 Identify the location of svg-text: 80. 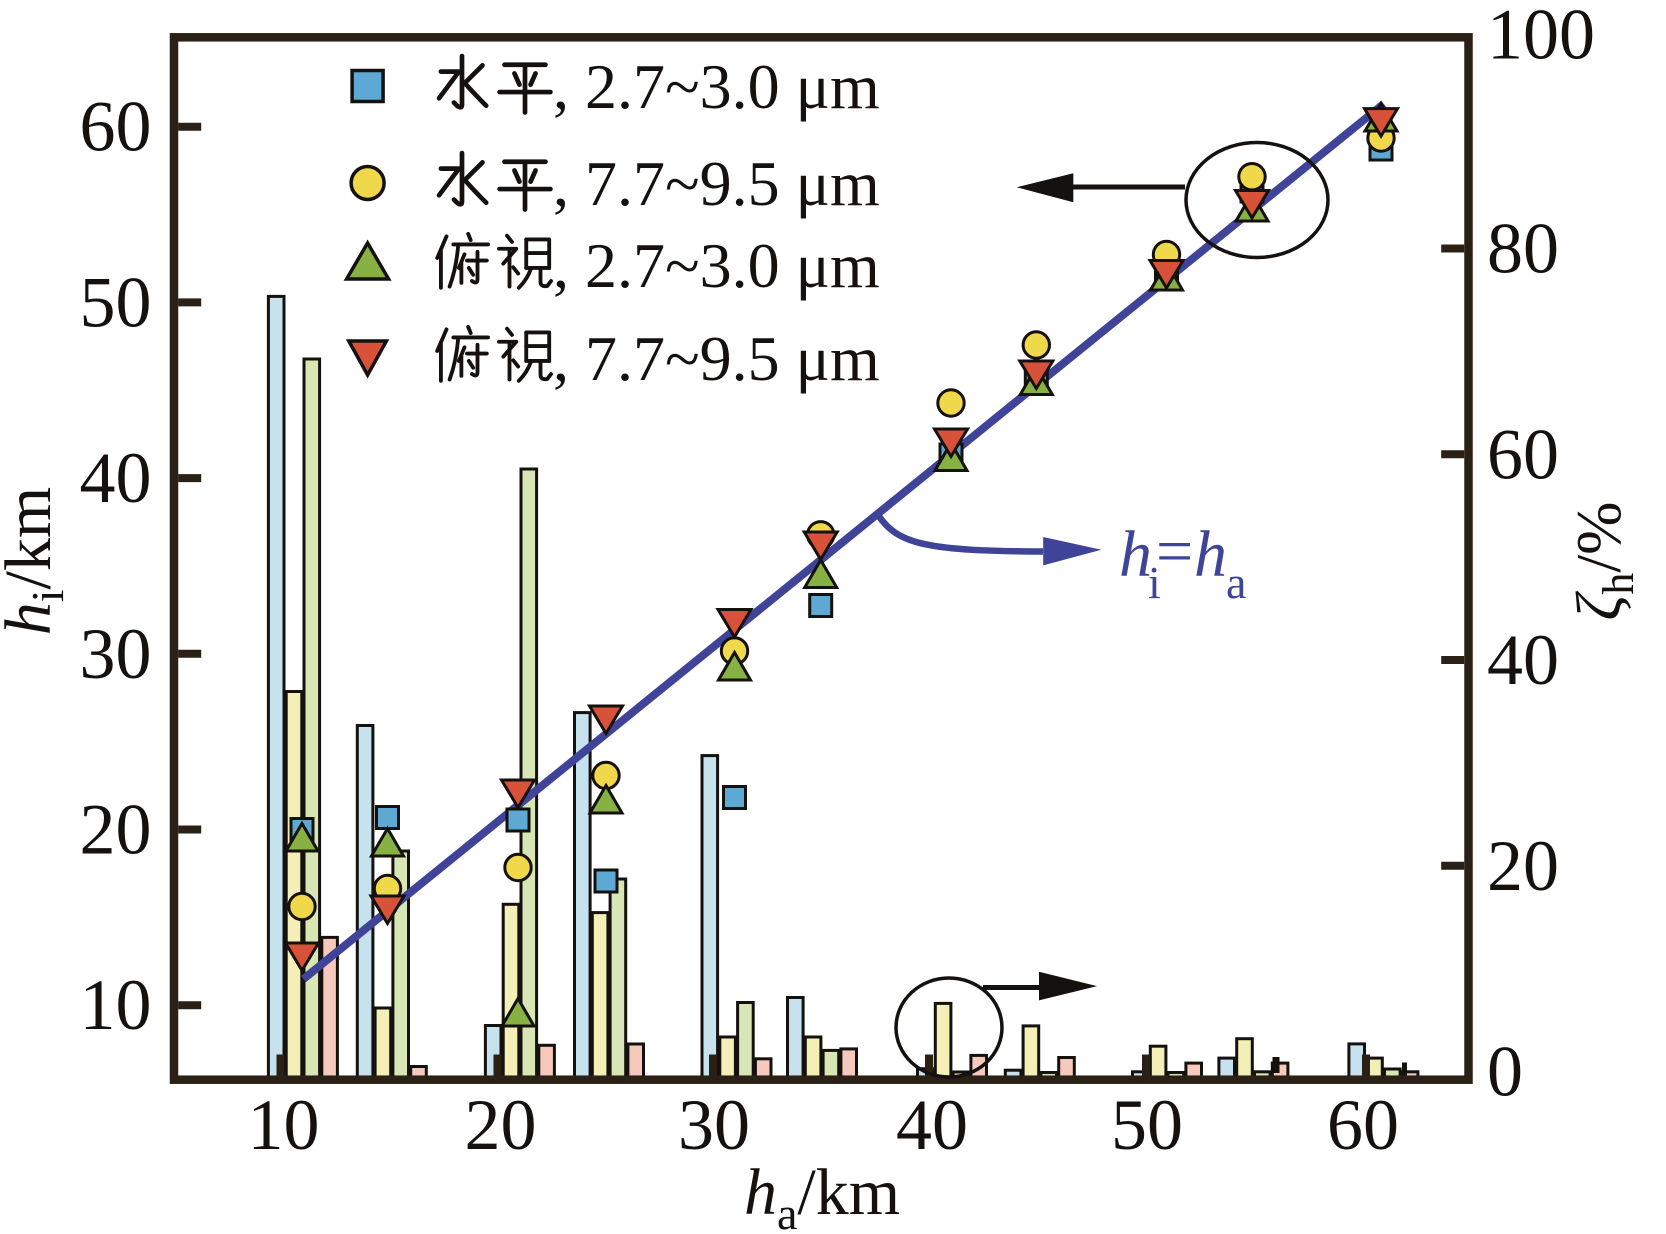
(1523, 249).